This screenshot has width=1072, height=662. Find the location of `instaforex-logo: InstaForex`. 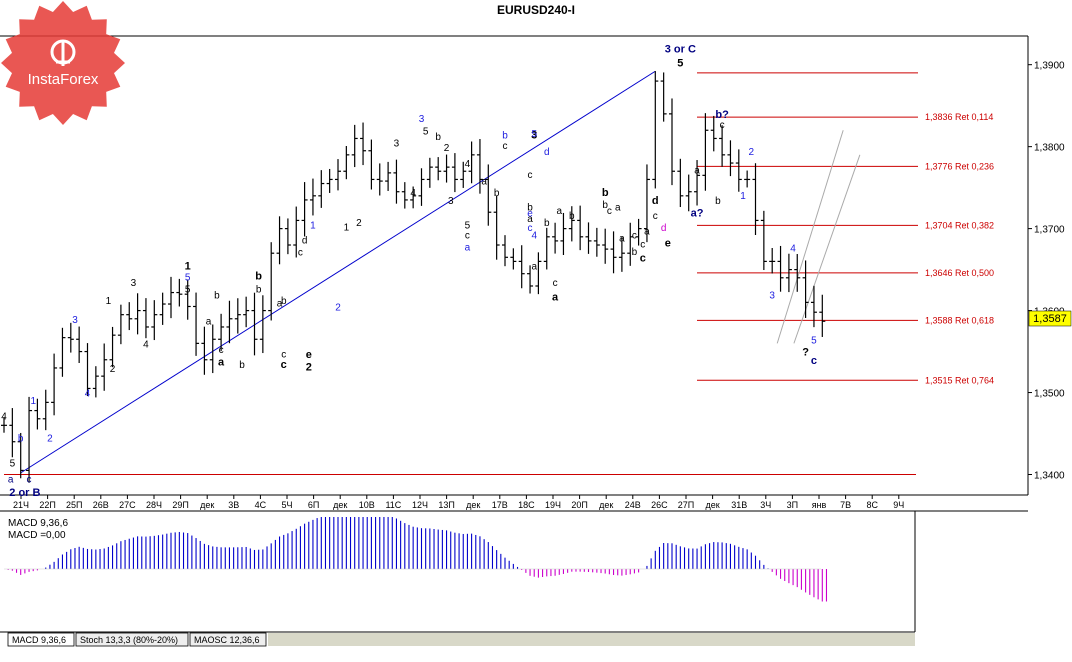

instaforex-logo: InstaForex is located at coordinates (63, 63).